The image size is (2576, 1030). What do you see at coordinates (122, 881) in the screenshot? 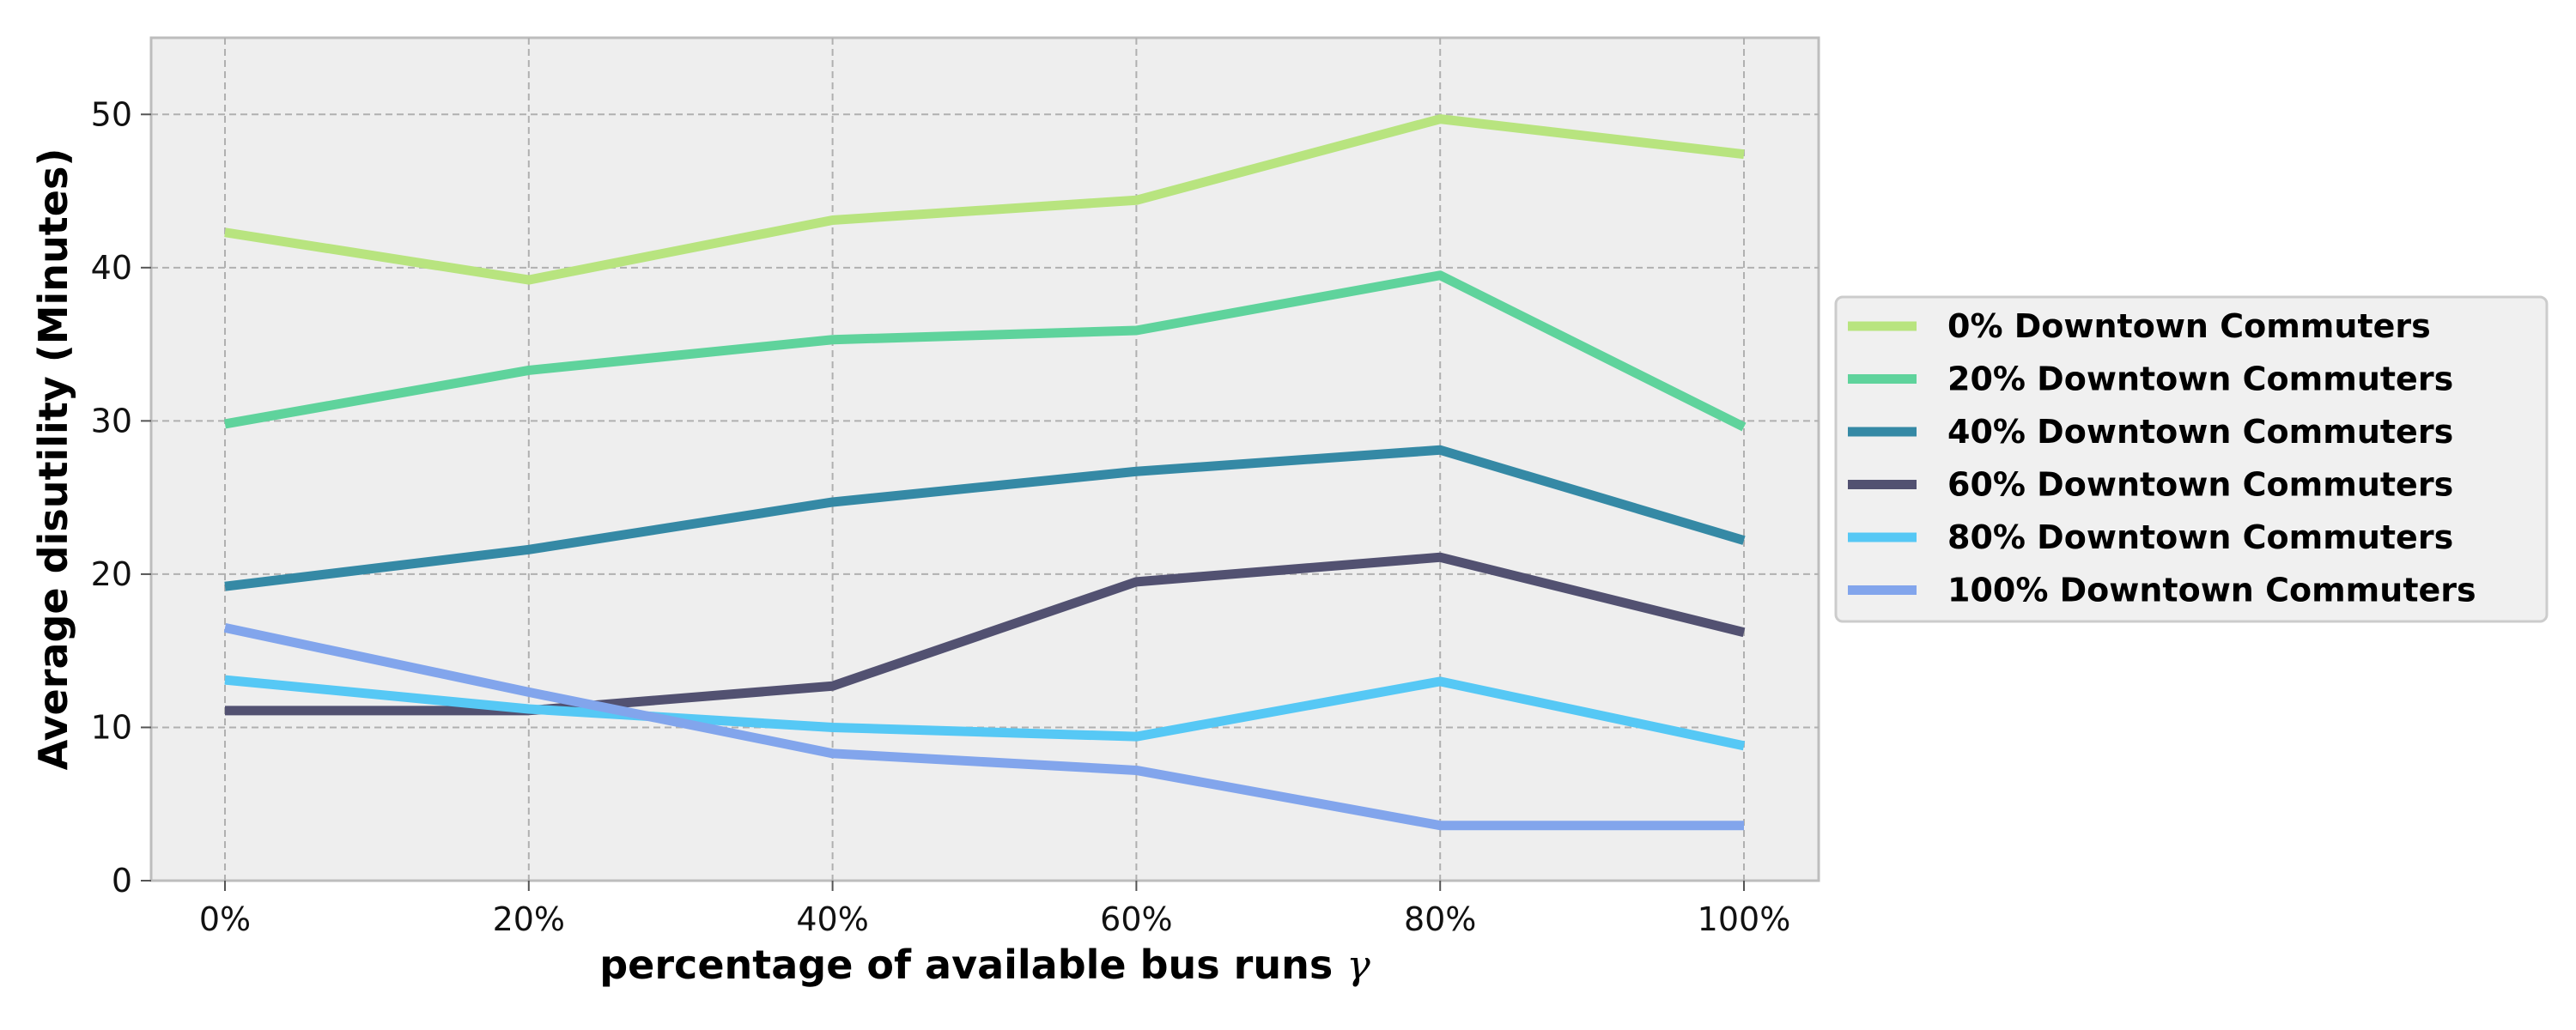
I see `y-tick-label: 0` at bounding box center [122, 881].